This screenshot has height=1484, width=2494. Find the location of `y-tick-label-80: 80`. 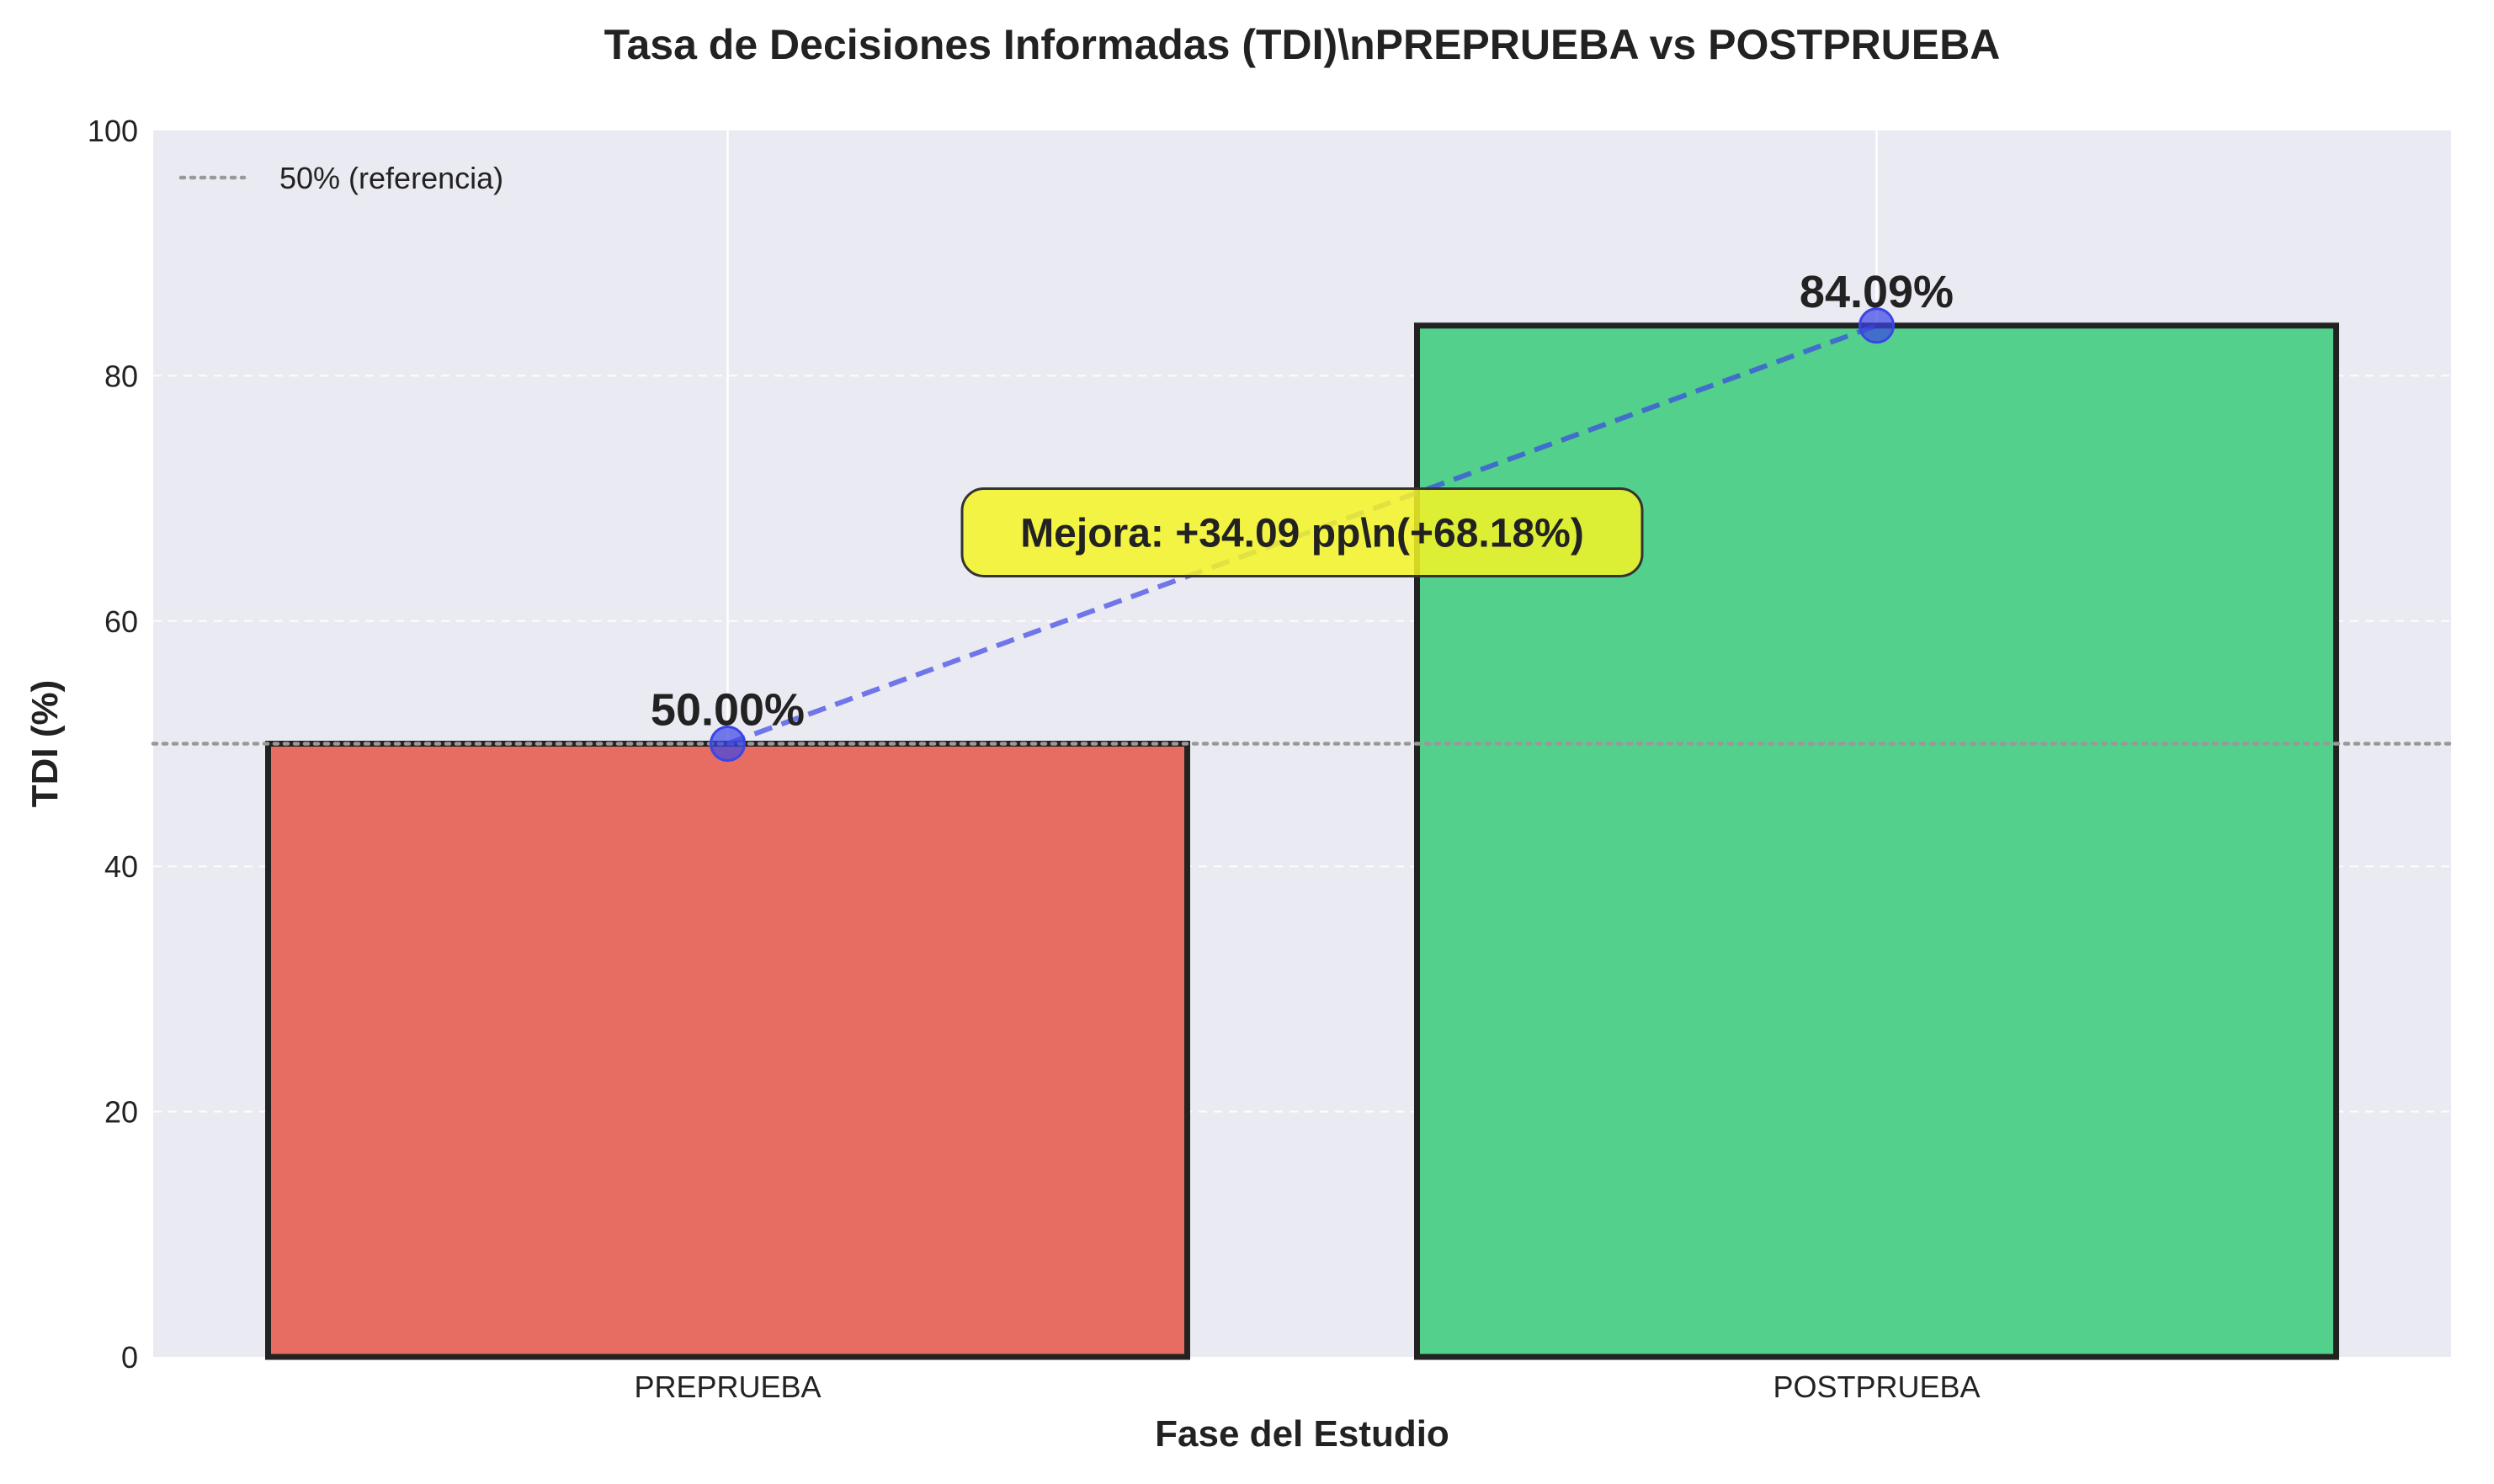

y-tick-label-80: 80 is located at coordinates (121, 376).